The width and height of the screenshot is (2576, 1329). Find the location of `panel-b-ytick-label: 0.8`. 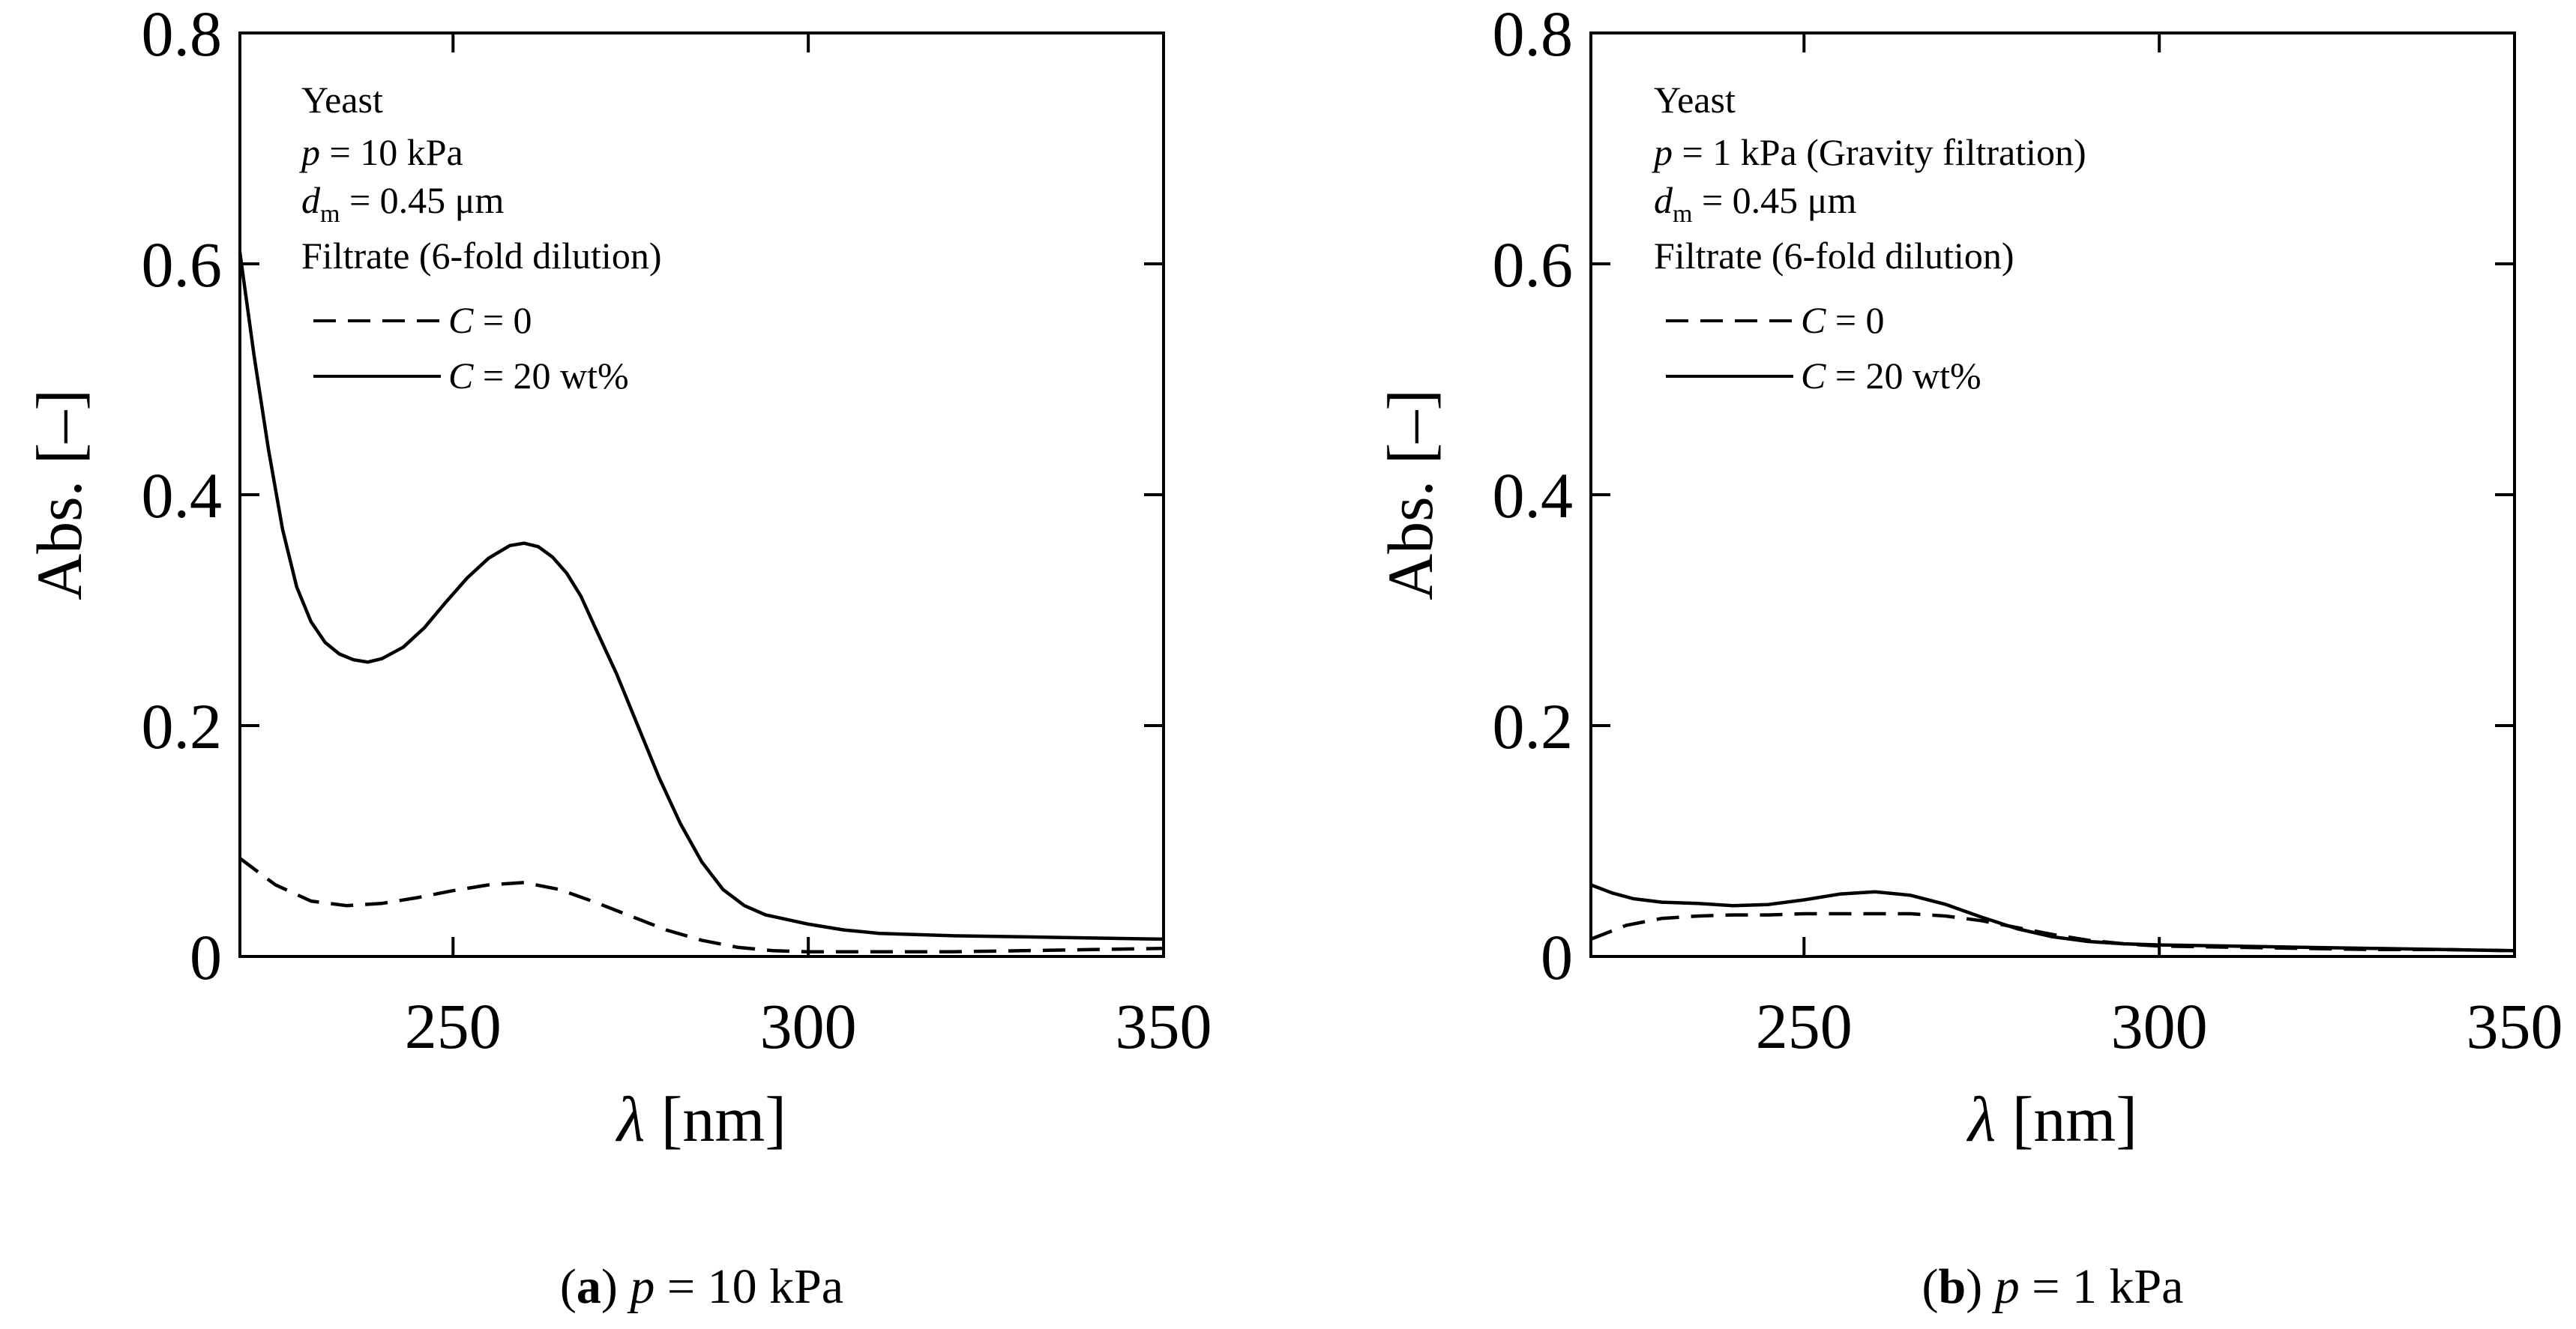

panel-b-ytick-label: 0.8 is located at coordinates (1534, 35).